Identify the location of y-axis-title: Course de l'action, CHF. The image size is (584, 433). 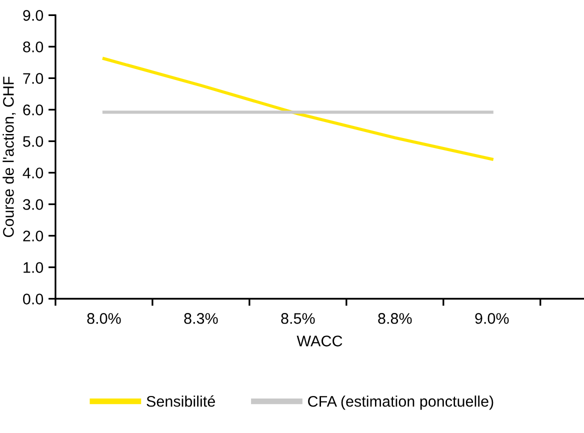
(9, 157).